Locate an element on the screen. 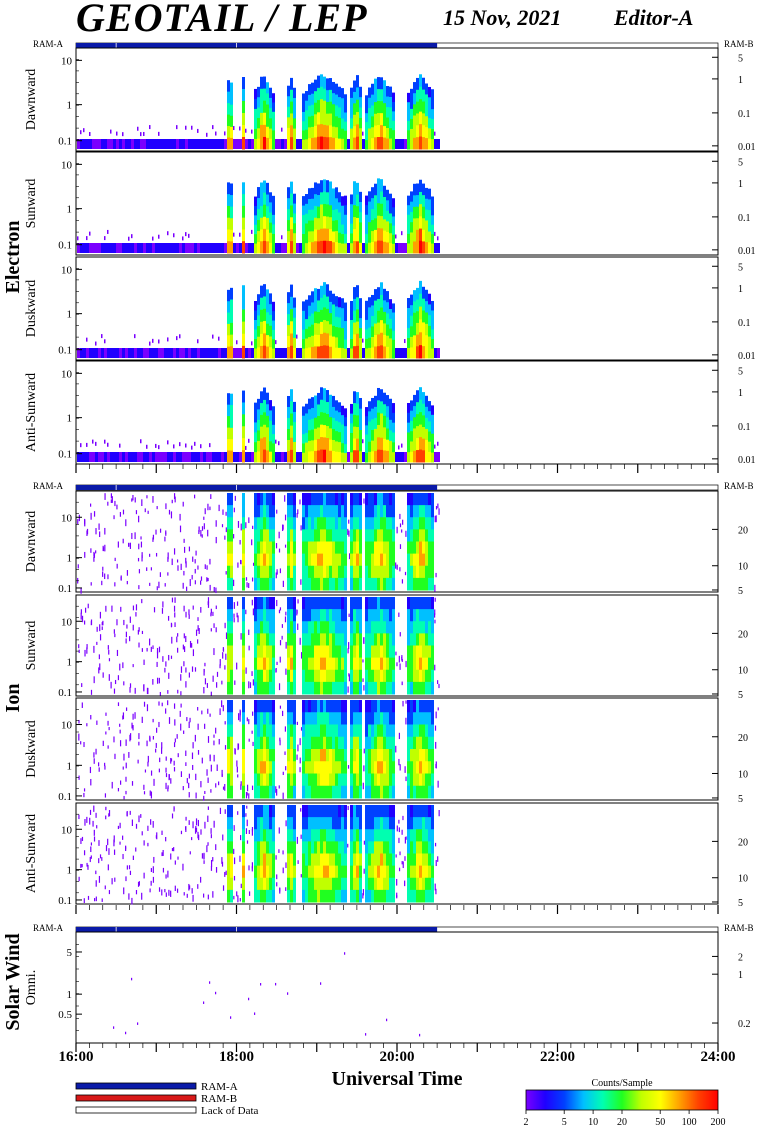  spectrogram-panel: 10 1 0.1 5 1 0.1 0.01 Sunward is located at coordinates (390, 204).